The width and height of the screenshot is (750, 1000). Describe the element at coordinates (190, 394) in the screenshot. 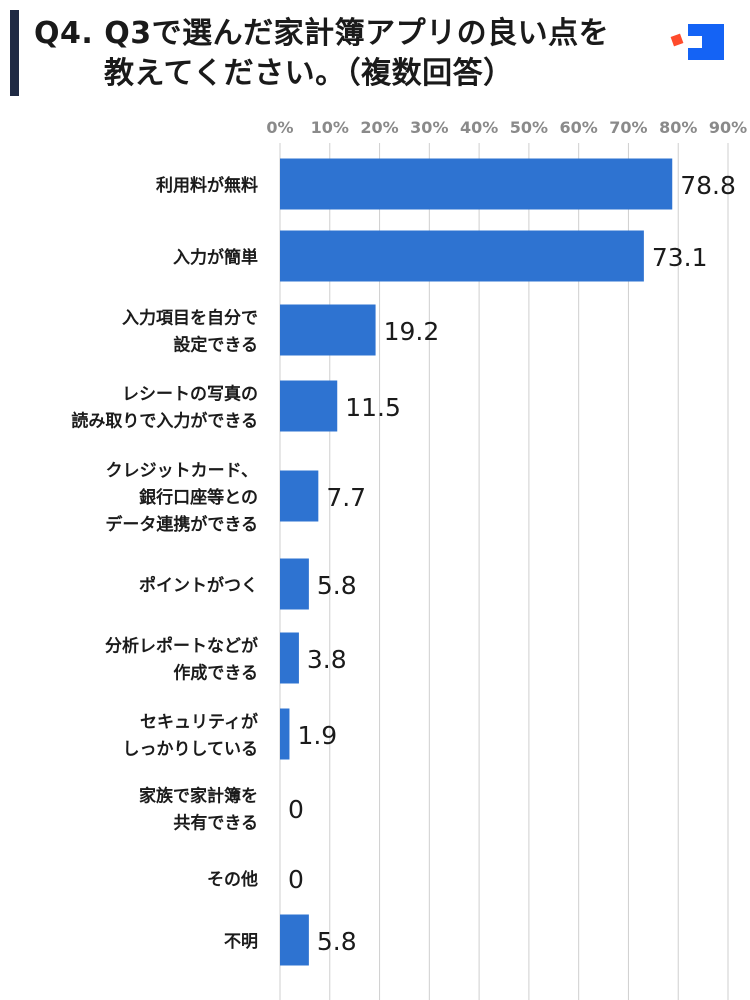

I see `category-label: レシートの写真の` at that location.